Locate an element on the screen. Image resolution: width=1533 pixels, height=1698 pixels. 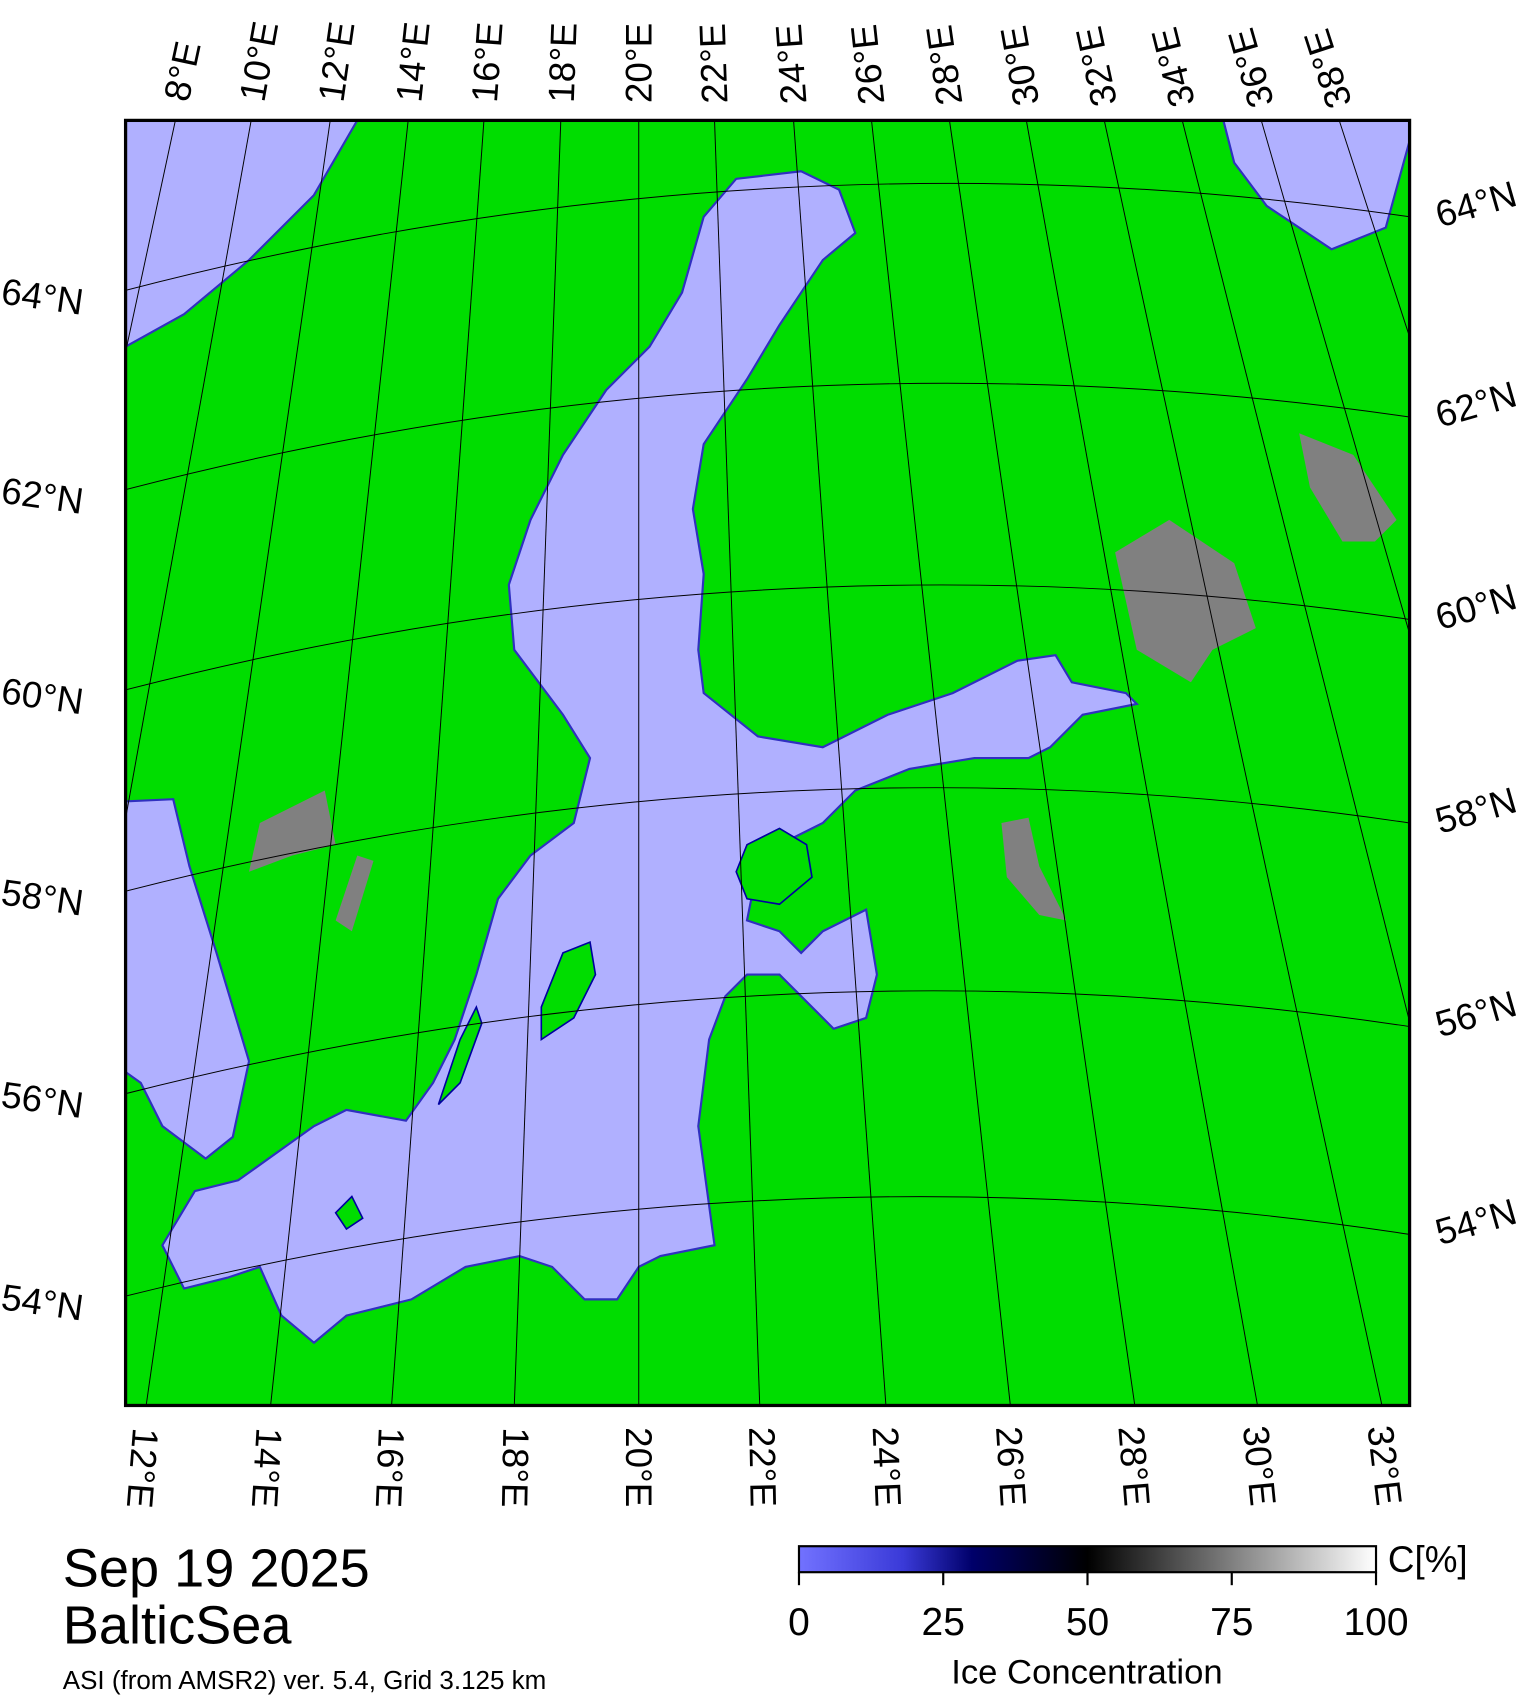
bornholm is located at coordinates (349, 1213).